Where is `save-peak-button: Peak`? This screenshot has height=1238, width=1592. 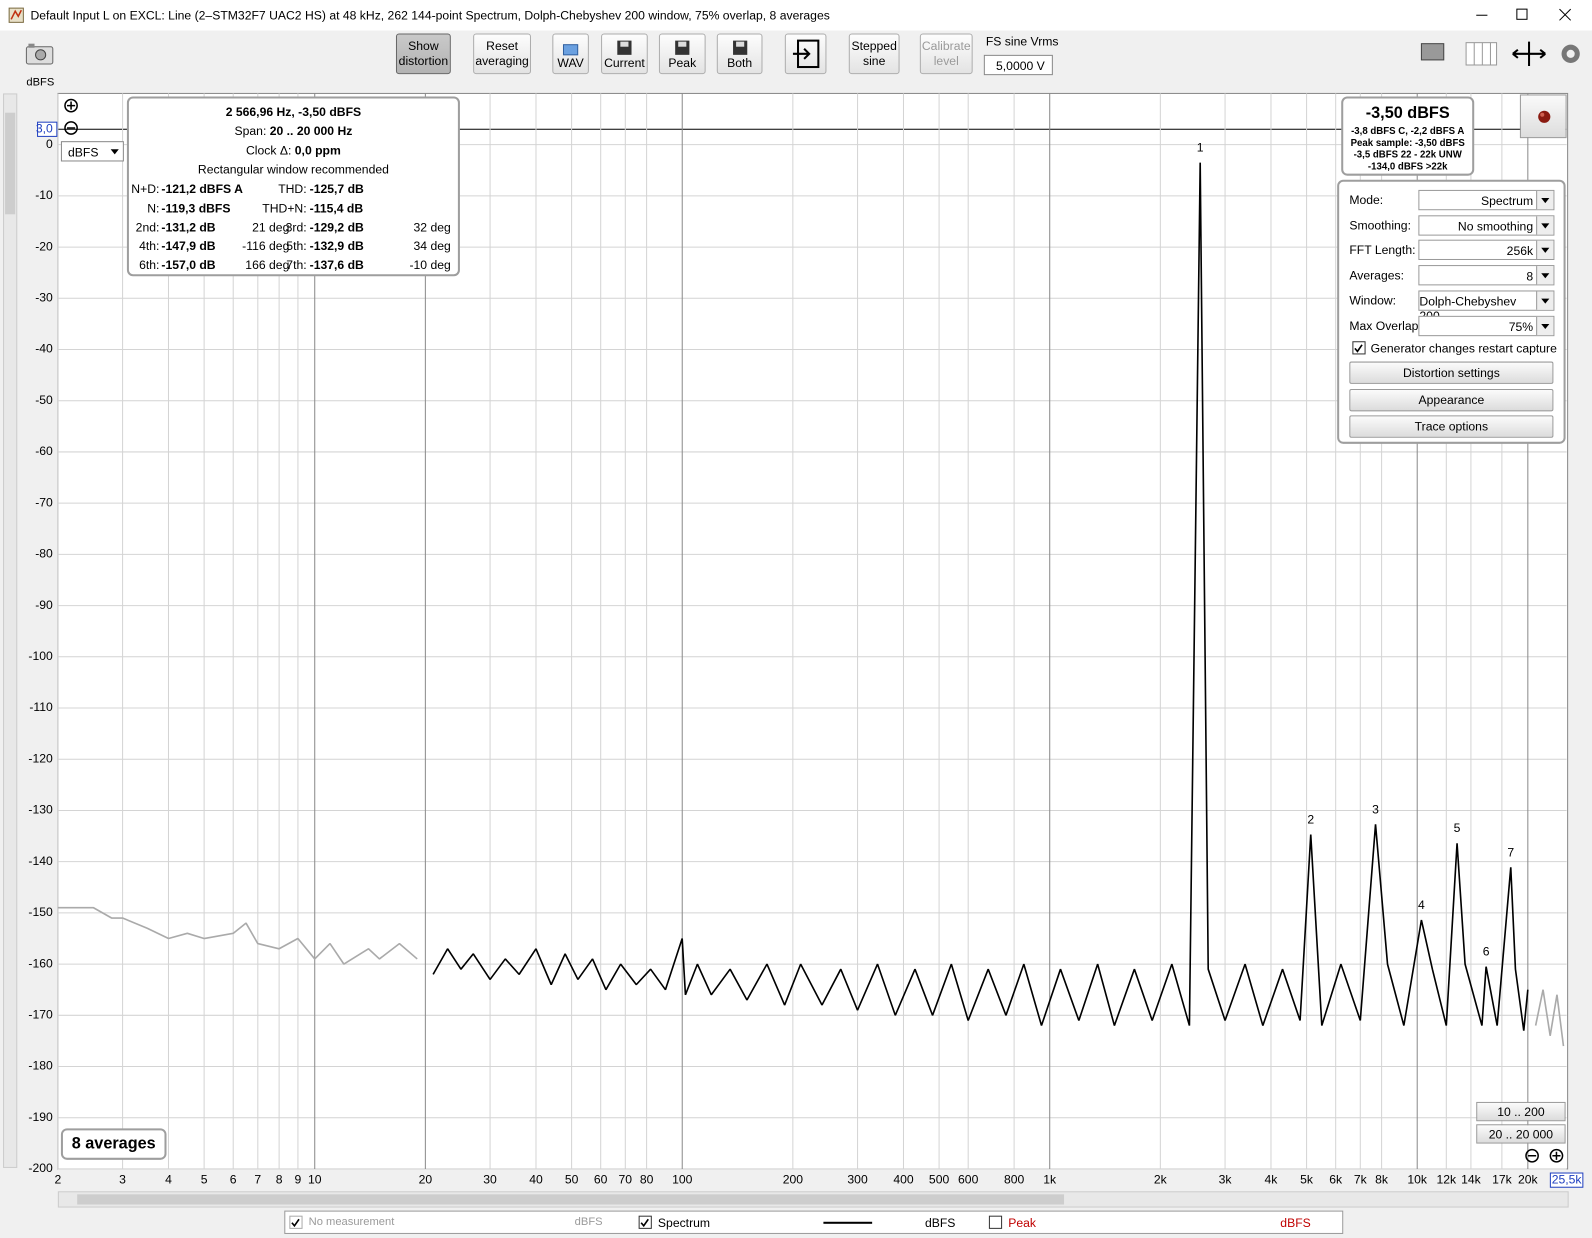 save-peak-button: Peak is located at coordinates (682, 54).